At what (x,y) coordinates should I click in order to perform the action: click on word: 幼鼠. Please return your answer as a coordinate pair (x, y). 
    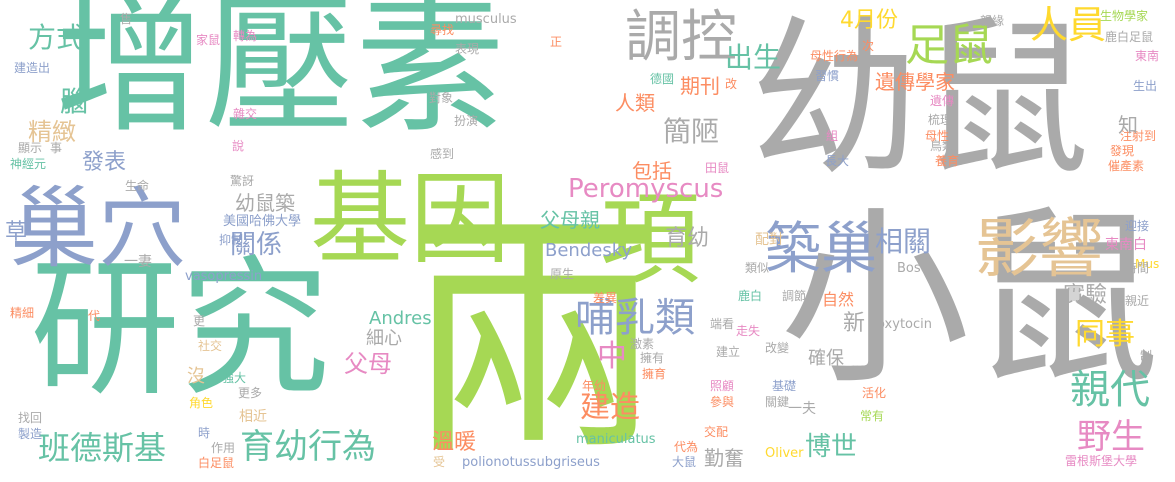
    Looking at the image, I should click on (920, 100).